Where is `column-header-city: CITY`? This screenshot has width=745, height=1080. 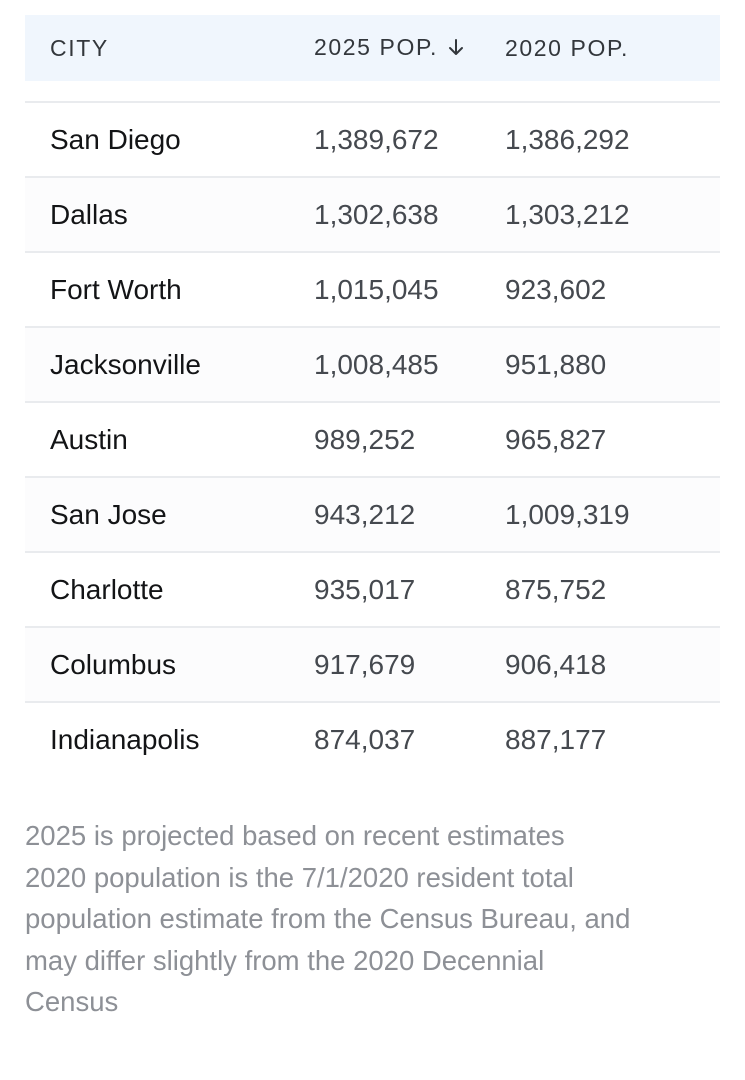
column-header-city: CITY is located at coordinates (157, 48).